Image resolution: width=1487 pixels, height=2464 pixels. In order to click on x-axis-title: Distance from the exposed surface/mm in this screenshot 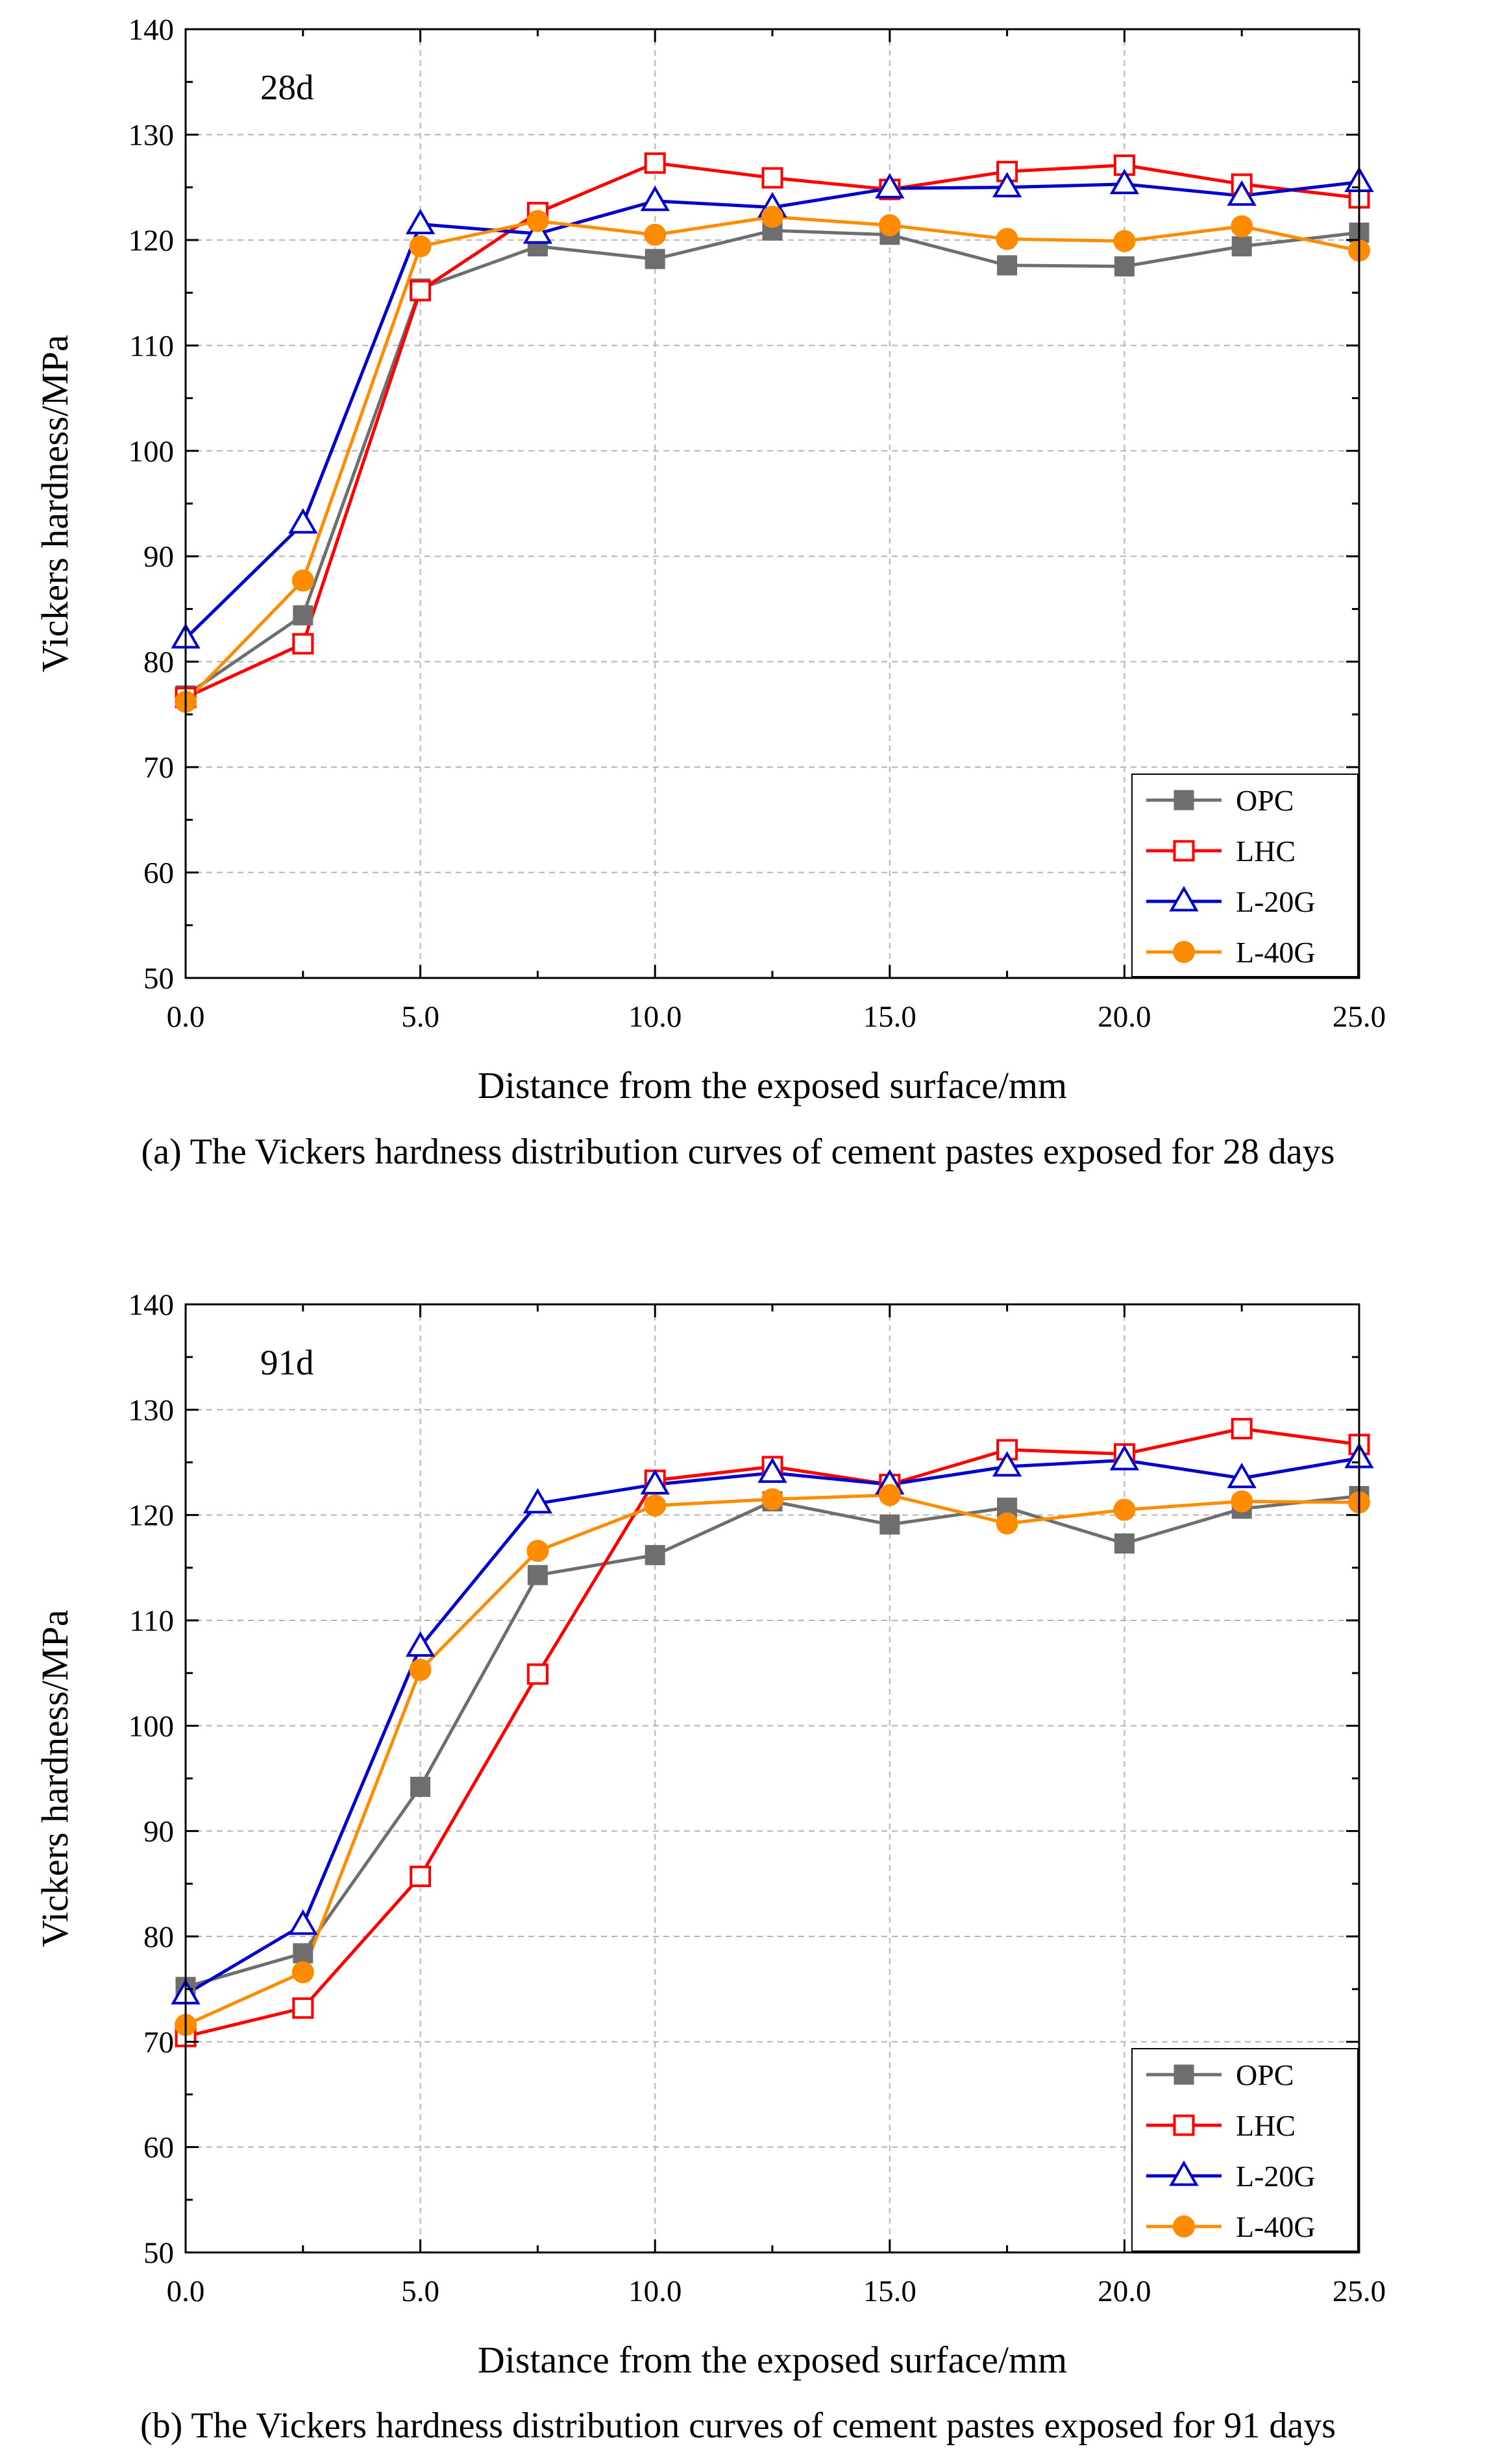, I will do `click(772, 2360)`.